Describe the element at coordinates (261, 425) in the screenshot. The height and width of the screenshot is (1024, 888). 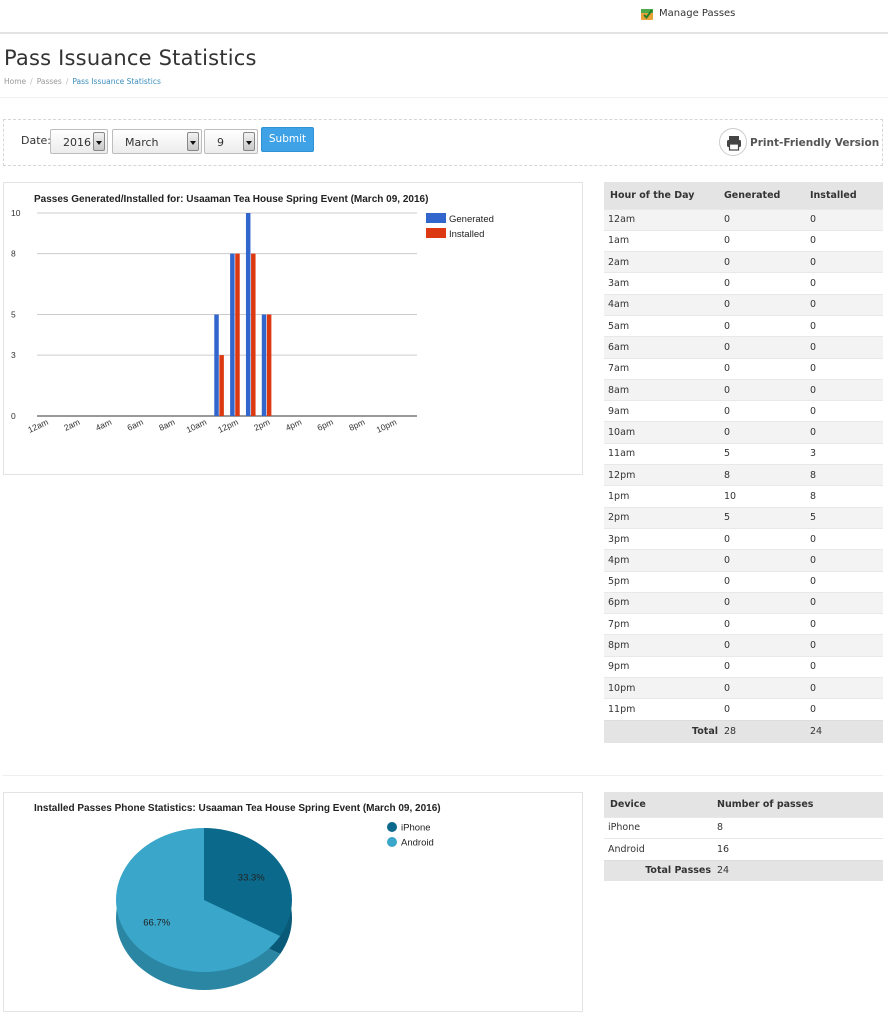
I see `x-tick-label: 2pm` at that location.